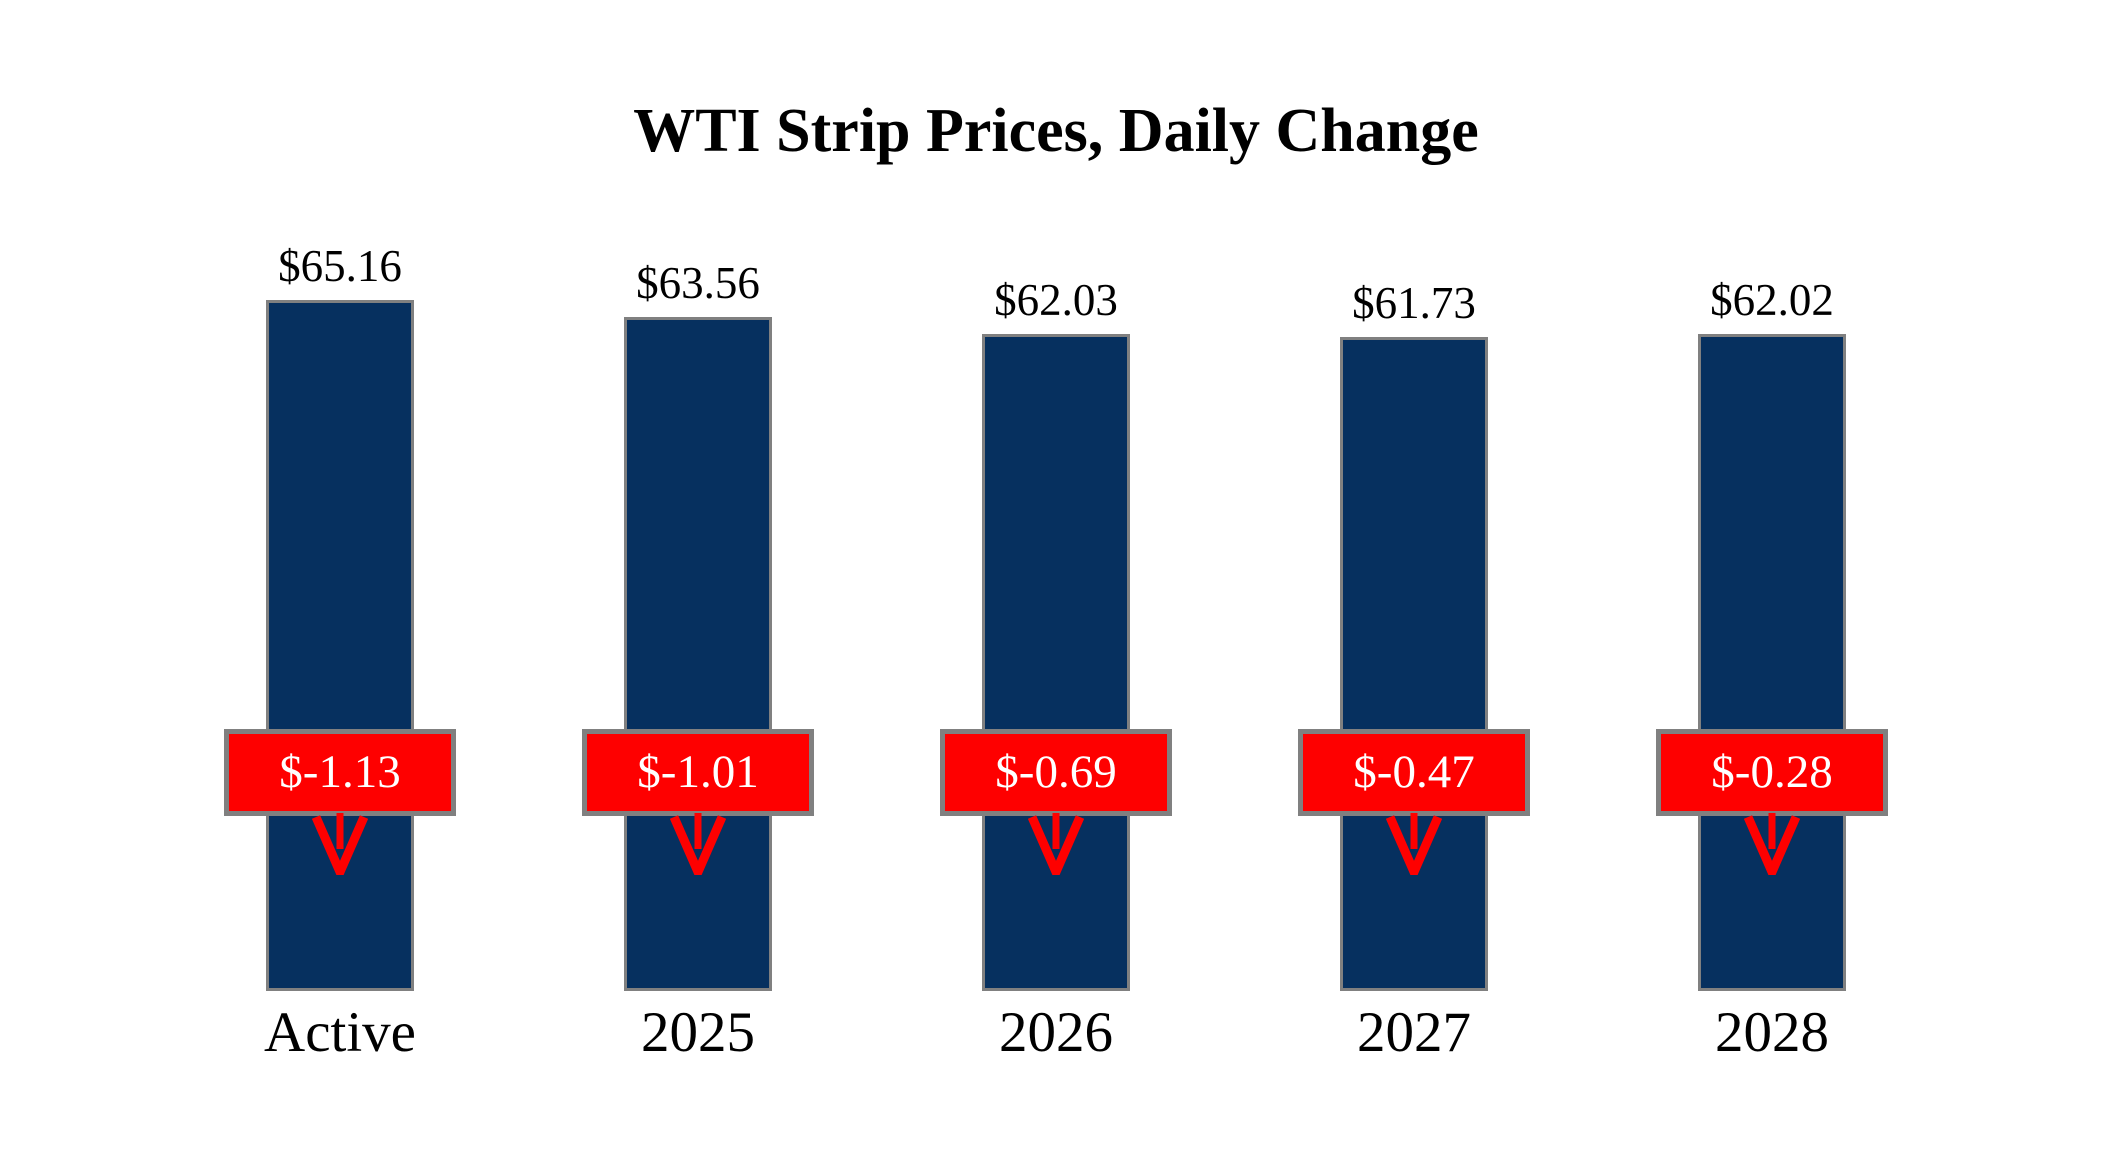 The height and width of the screenshot is (1152, 2112). Describe the element at coordinates (1414, 303) in the screenshot. I see `price-label: $61.73` at that location.